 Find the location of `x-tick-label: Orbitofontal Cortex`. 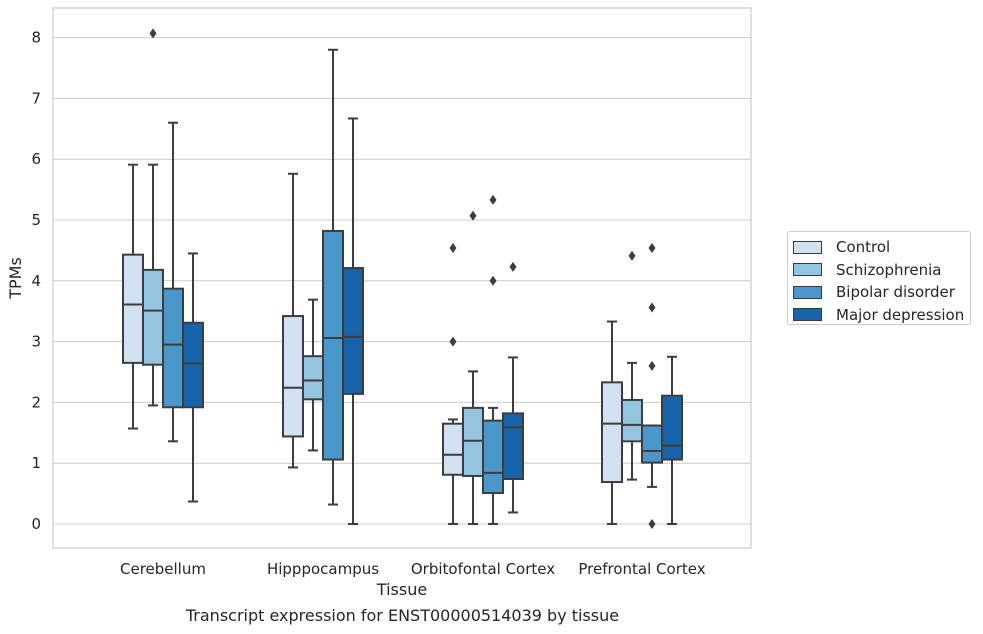

x-tick-label: Orbitofontal Cortex is located at coordinates (483, 569).